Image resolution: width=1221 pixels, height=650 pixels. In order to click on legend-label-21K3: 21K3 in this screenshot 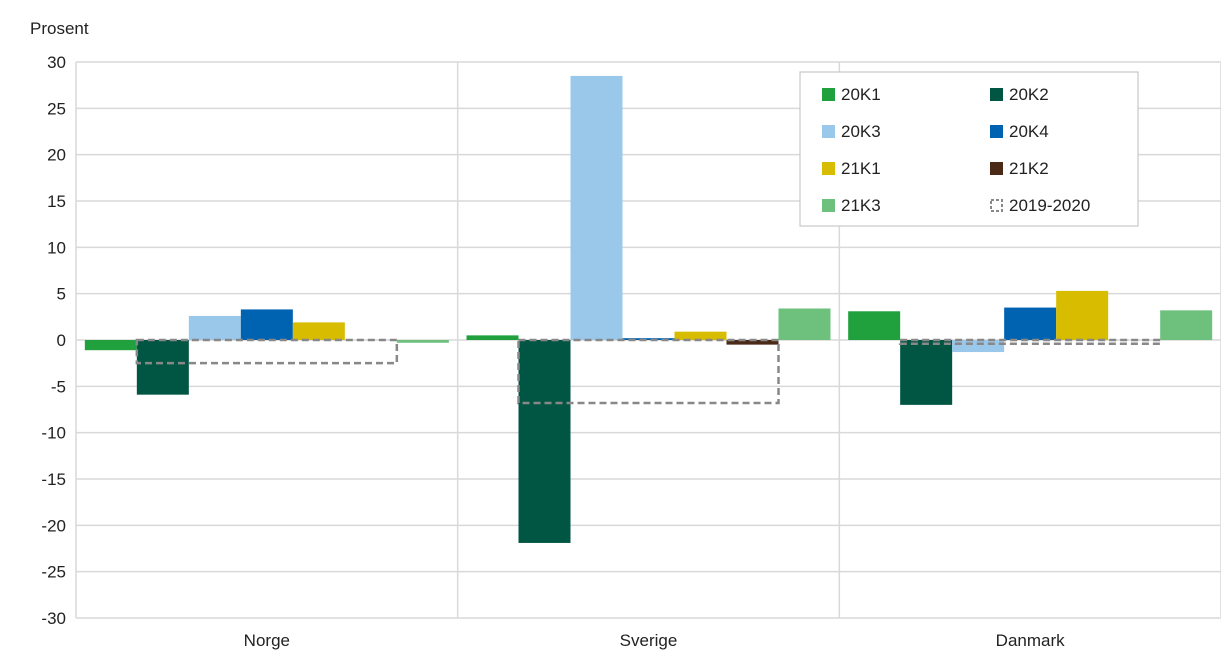, I will do `click(861, 205)`.